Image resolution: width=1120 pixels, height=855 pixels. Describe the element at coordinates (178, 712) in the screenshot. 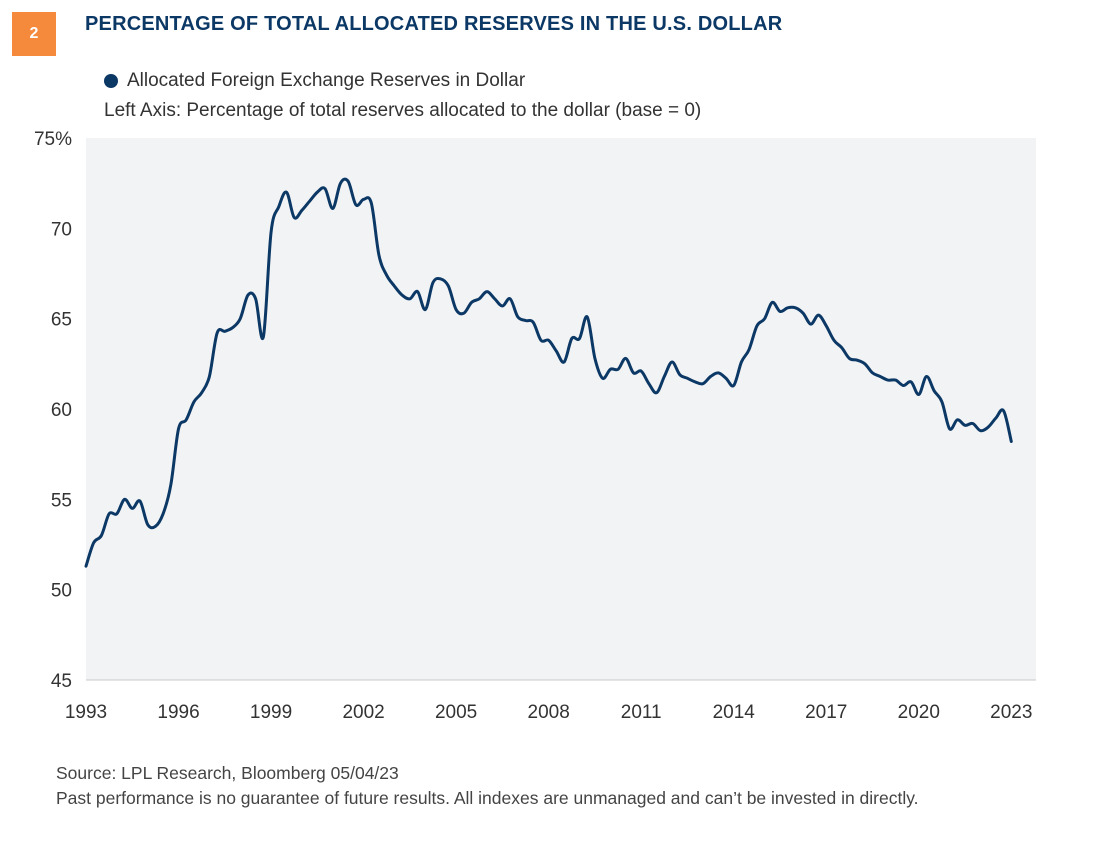

I see `x-tick-label: 1996` at that location.